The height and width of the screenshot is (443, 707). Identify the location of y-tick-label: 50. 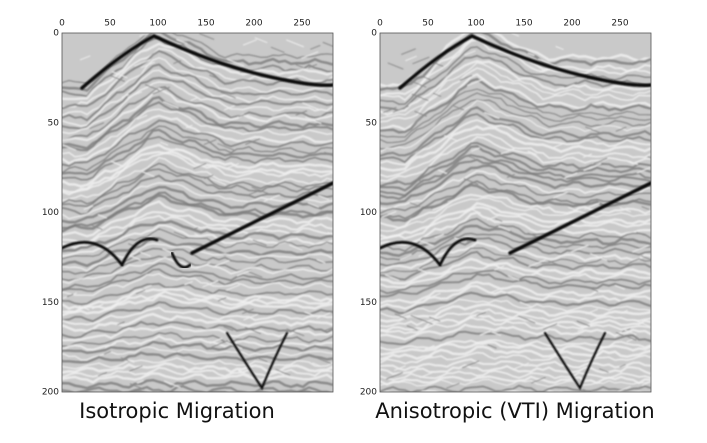
(372, 123).